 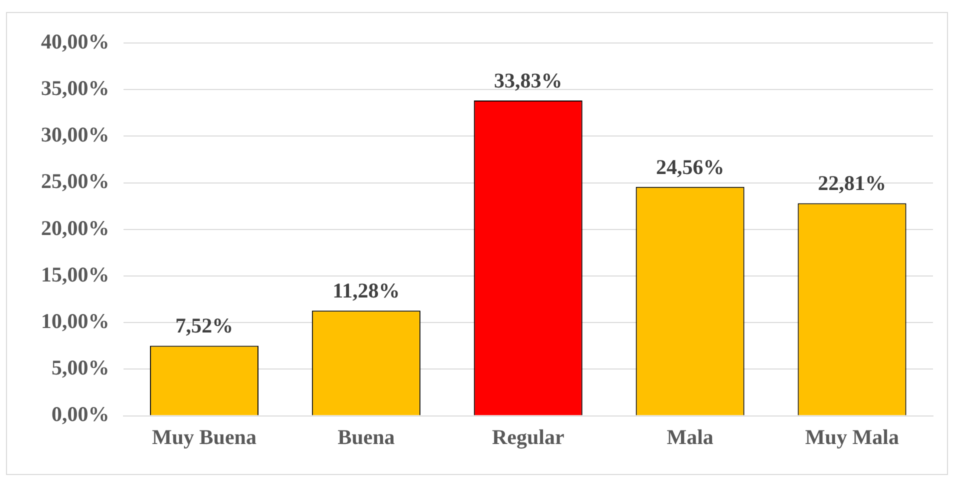 I want to click on data-label: 24,56%, so click(x=690, y=166).